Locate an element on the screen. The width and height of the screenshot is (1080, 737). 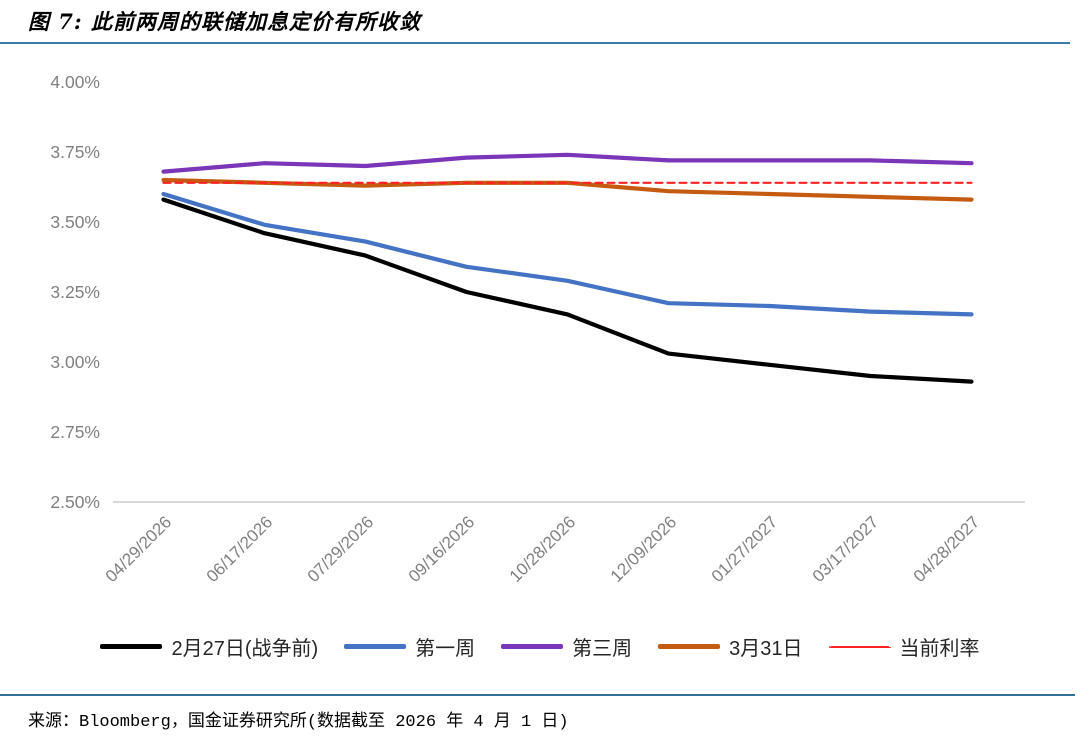
legend-item-mar31: 3月31日 is located at coordinates (730, 646).